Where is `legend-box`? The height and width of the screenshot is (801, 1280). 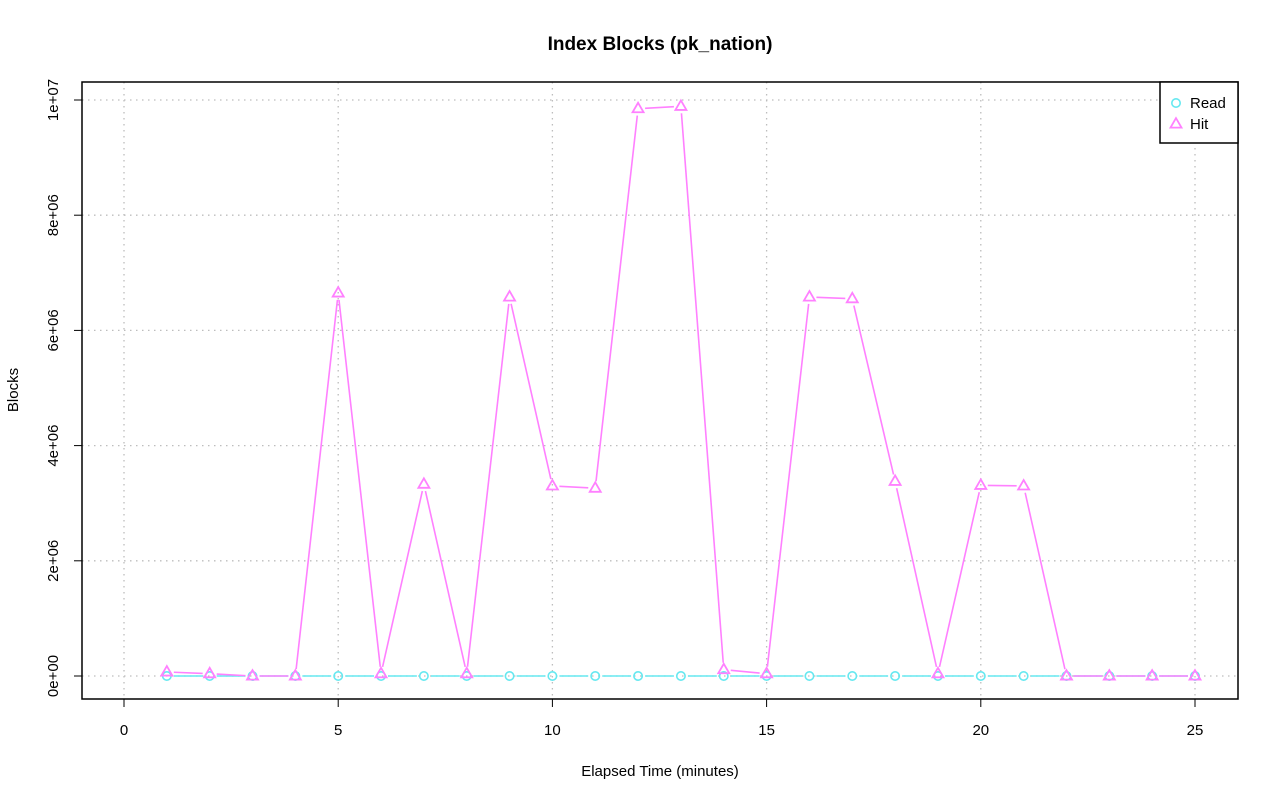 legend-box is located at coordinates (1199, 112).